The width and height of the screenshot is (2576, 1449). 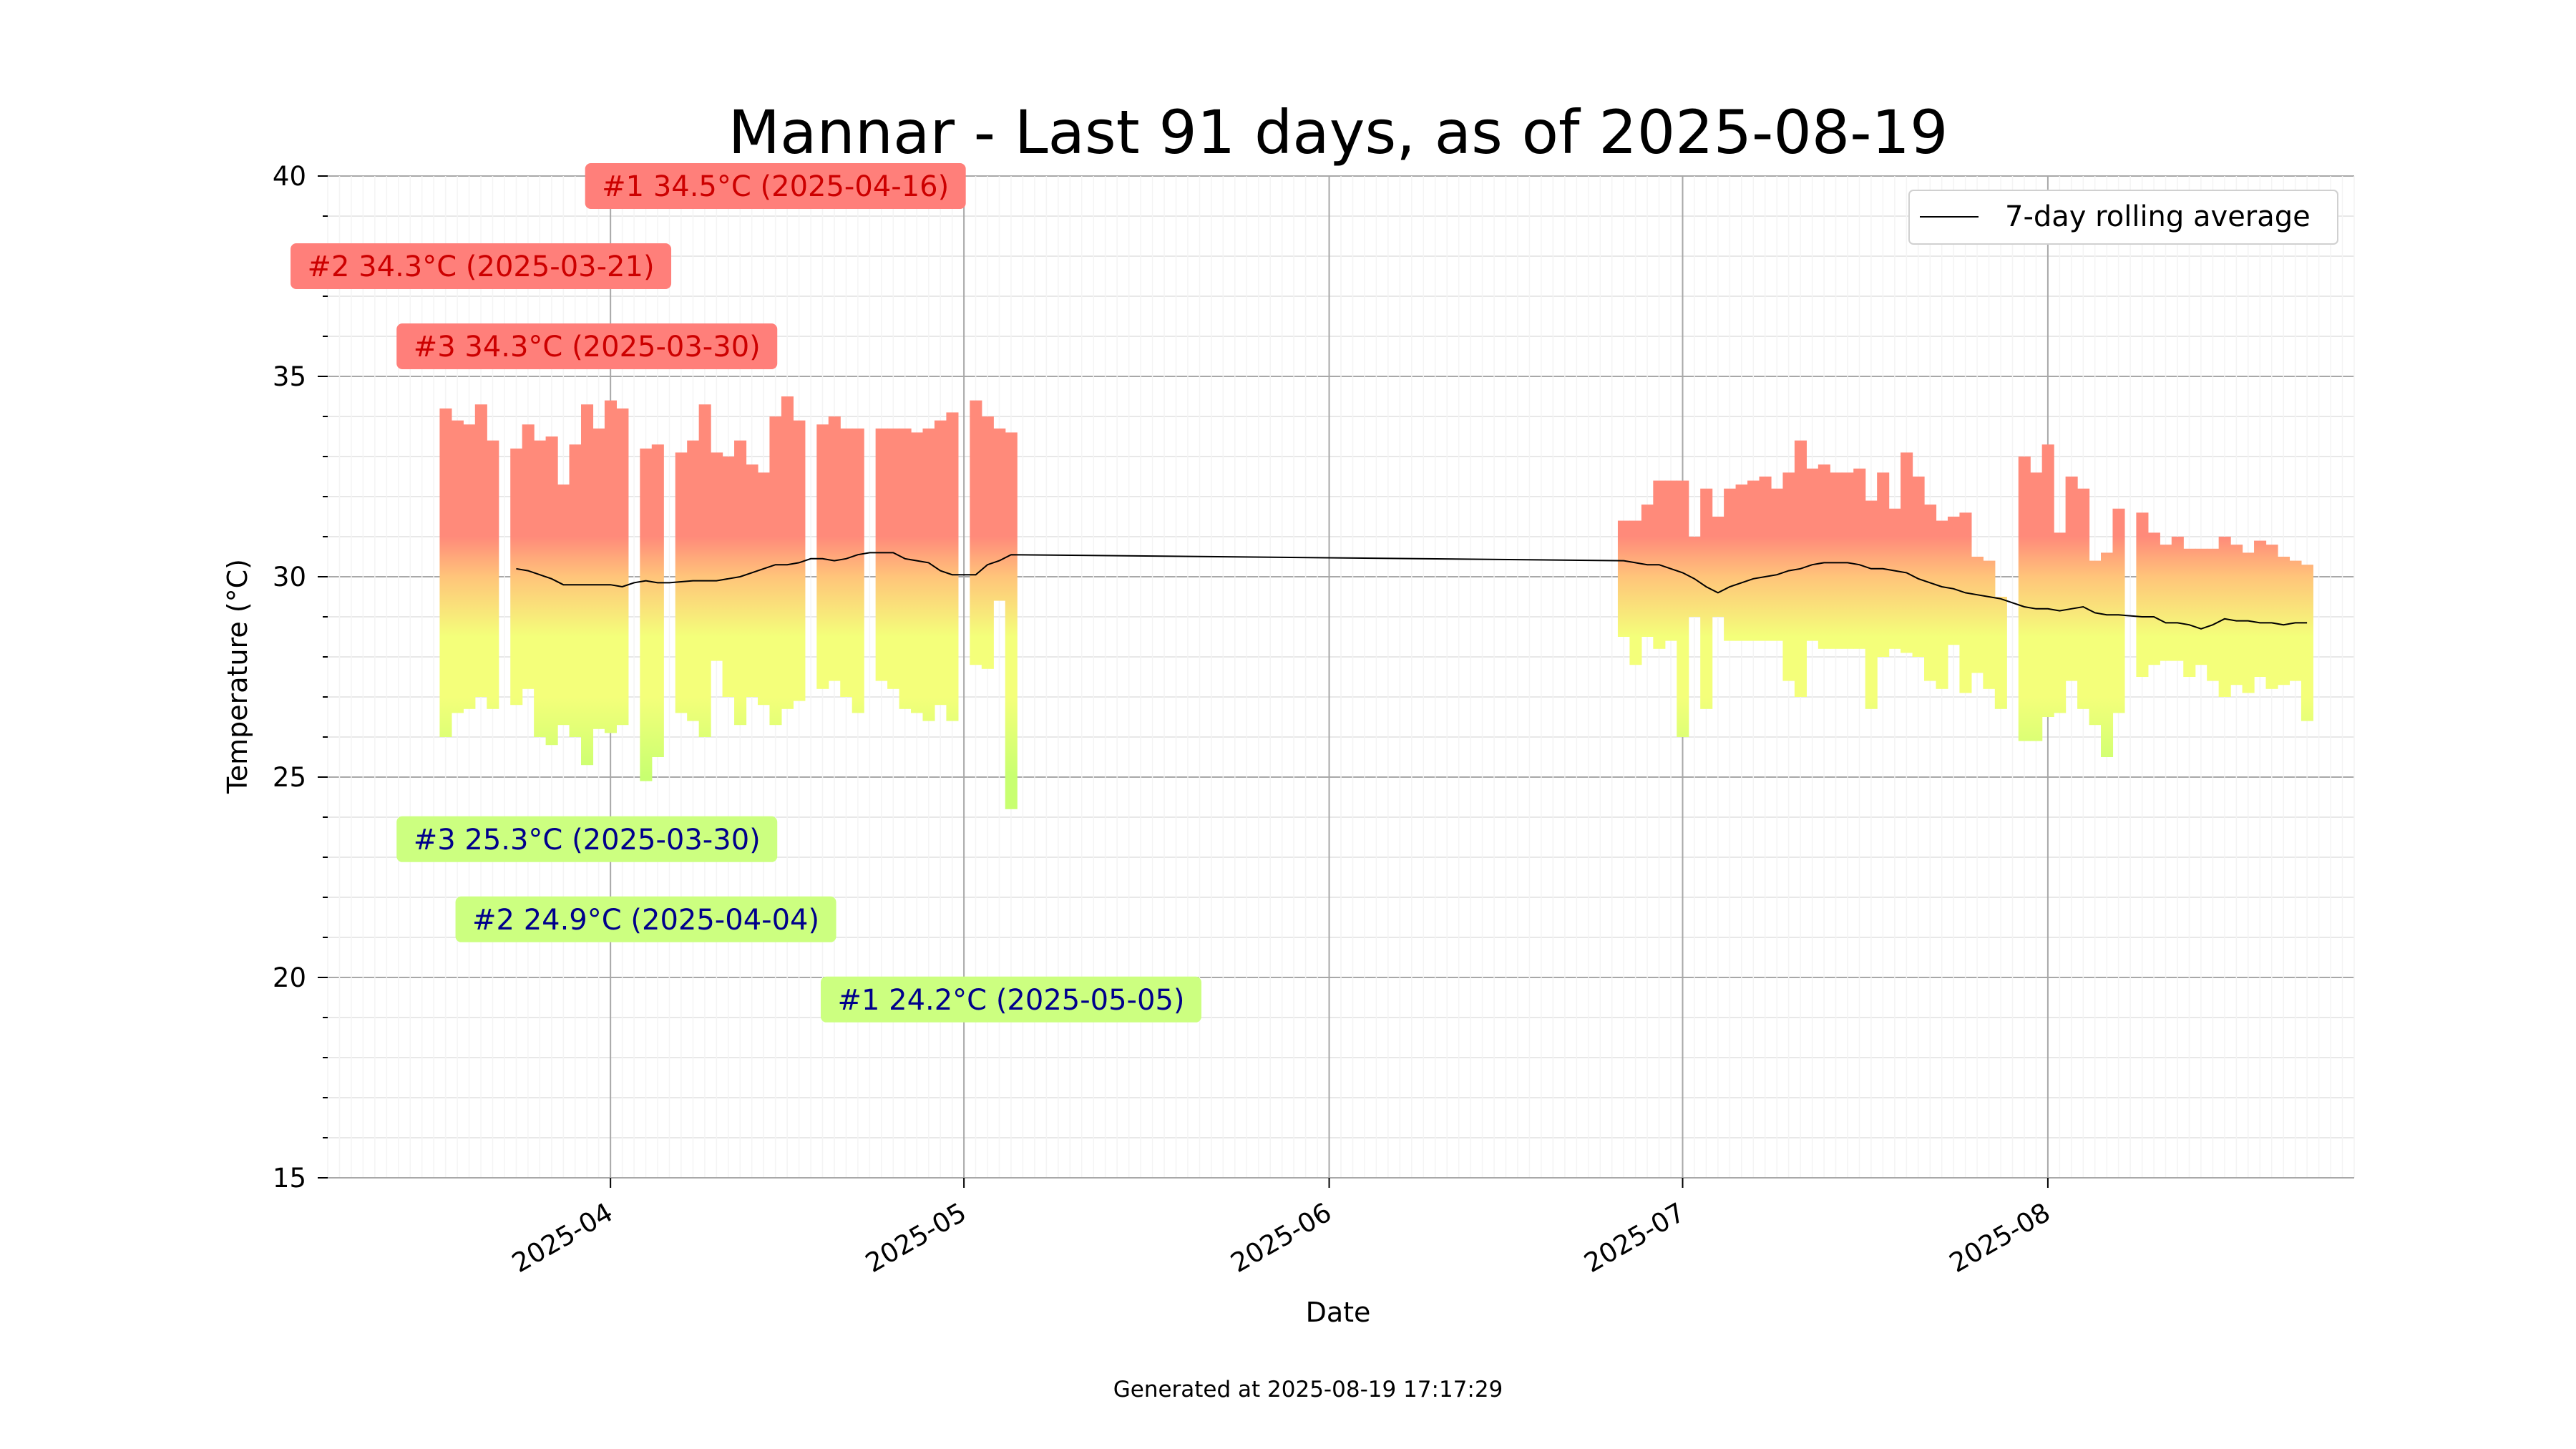 What do you see at coordinates (289, 777) in the screenshot?
I see `y-tick-label: 25` at bounding box center [289, 777].